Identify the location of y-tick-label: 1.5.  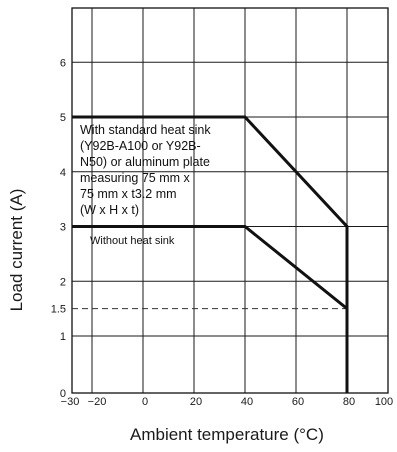
(58, 310).